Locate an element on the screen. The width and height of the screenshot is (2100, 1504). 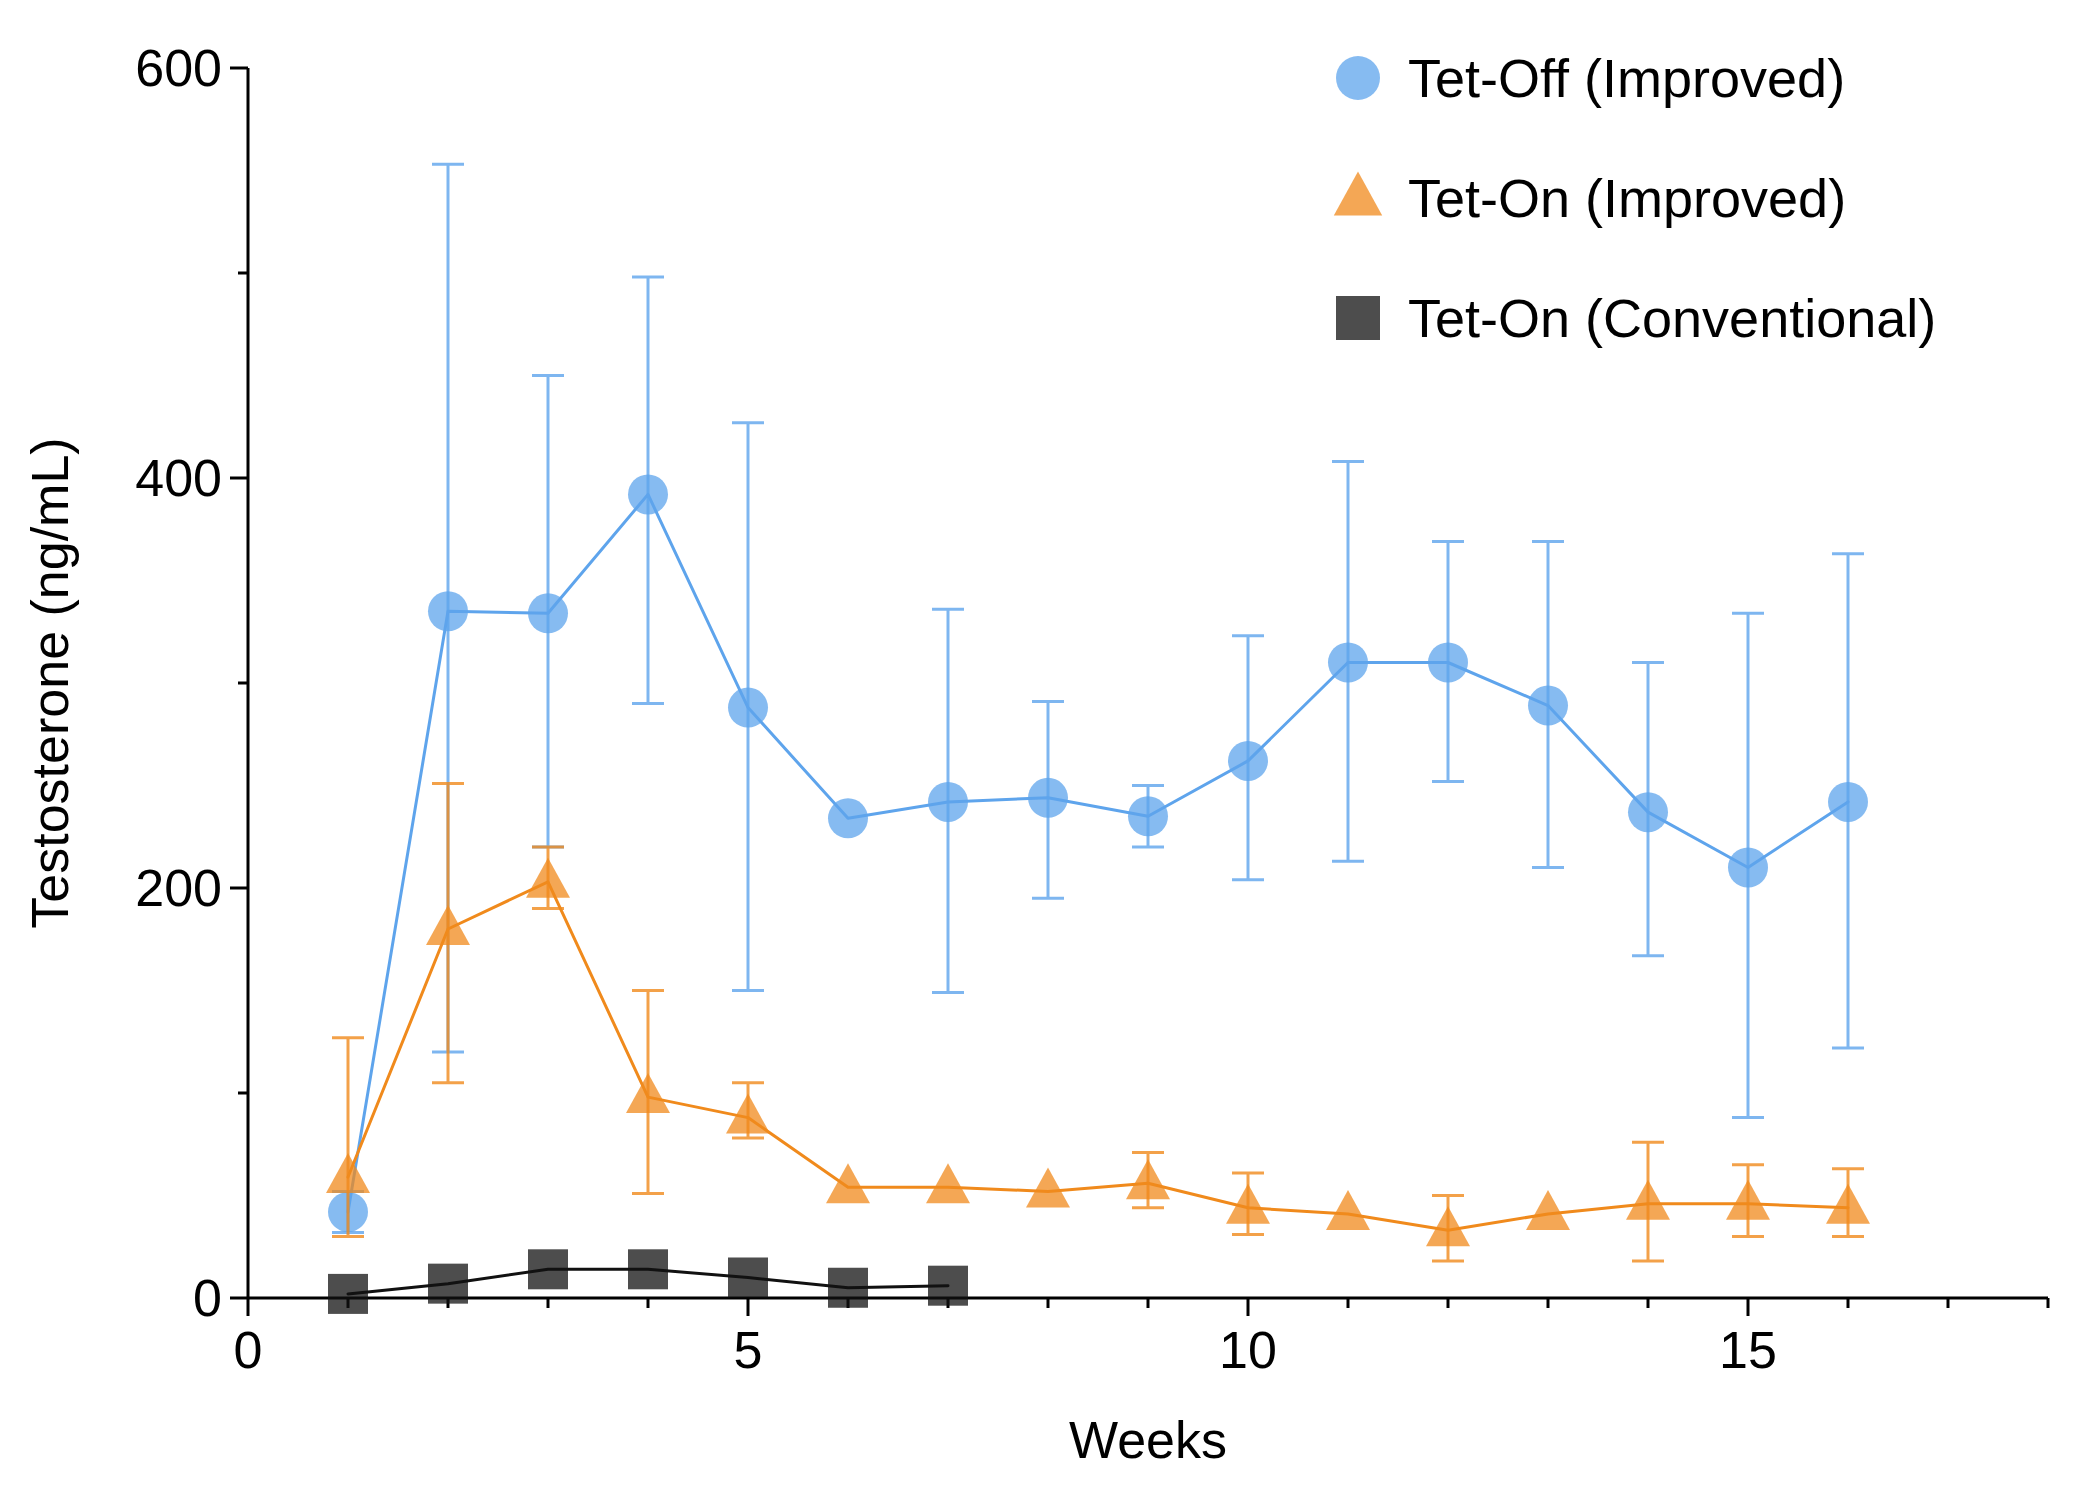
x-tick-label: 10 is located at coordinates (1248, 1350).